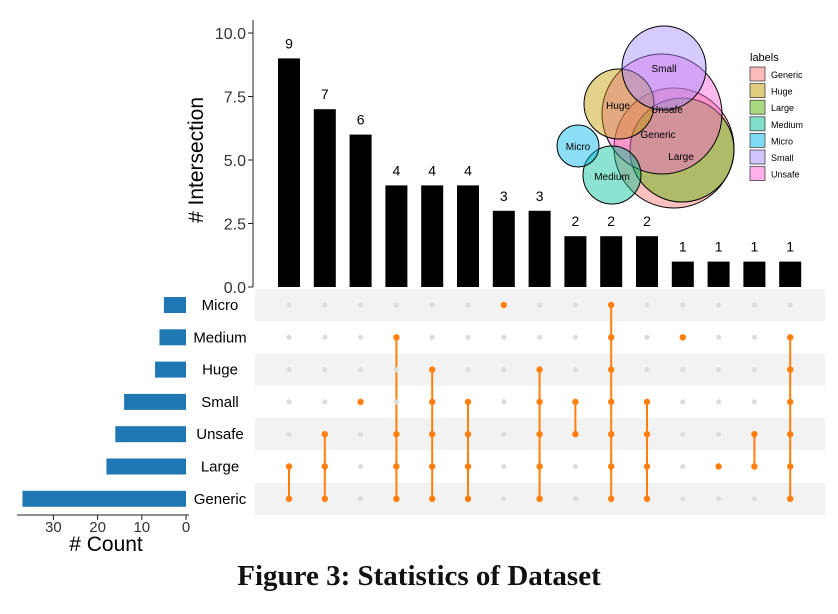 This screenshot has width=838, height=614. What do you see at coordinates (97, 527) in the screenshot?
I see `x-tick-label: 20` at bounding box center [97, 527].